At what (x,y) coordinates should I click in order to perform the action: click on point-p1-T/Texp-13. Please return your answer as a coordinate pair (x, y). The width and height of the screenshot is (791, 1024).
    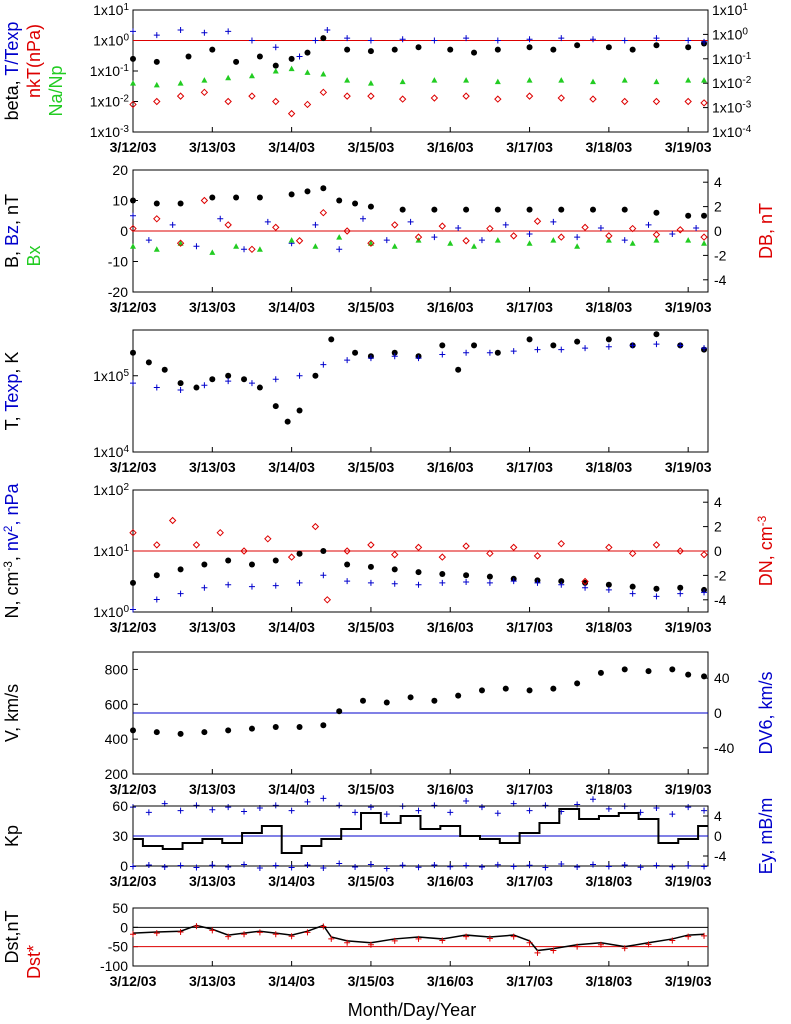
    Looking at the image, I should click on (434, 40).